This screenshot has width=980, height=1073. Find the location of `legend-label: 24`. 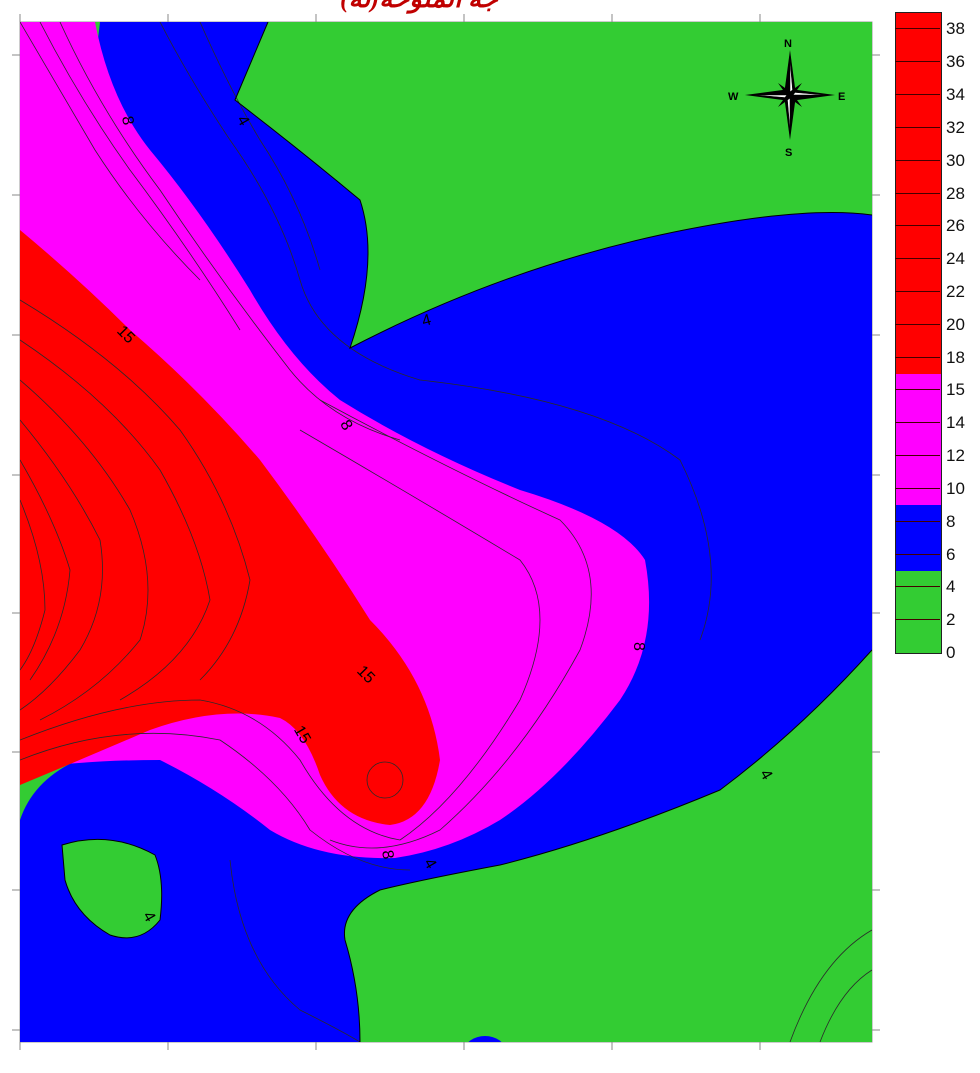

legend-label: 24 is located at coordinates (955, 259).